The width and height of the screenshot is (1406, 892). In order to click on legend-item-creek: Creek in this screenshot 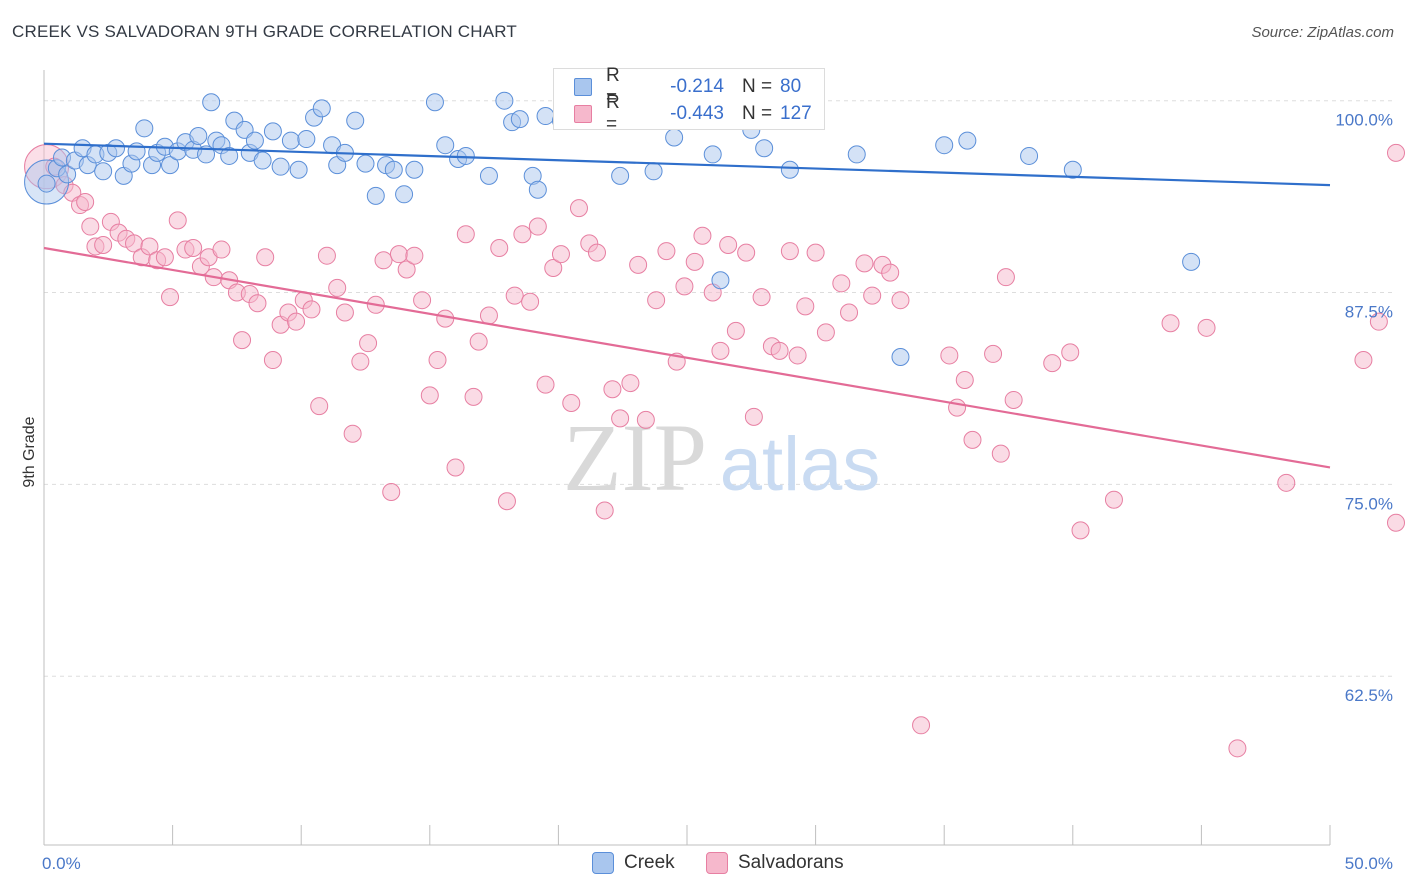, I will do `click(633, 863)`.